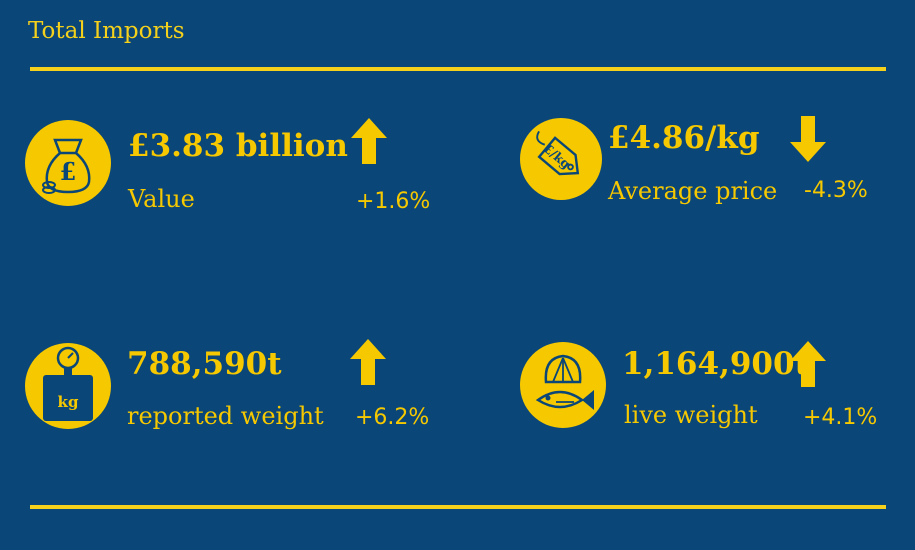 The image size is (915, 550). What do you see at coordinates (563, 385) in the screenshot?
I see `fish-shell-icon` at bounding box center [563, 385].